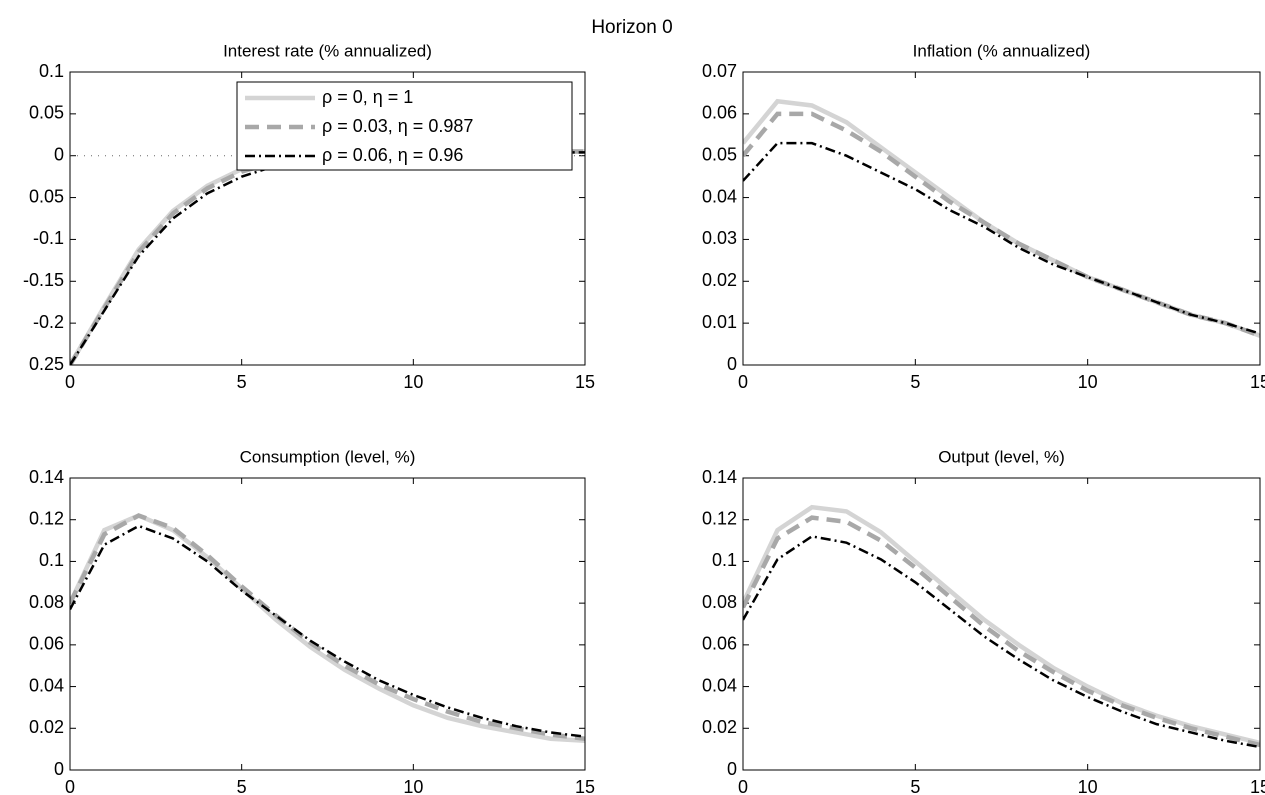 This screenshot has width=1265, height=795. What do you see at coordinates (719, 322) in the screenshot?
I see `y-tick-label: 0.01` at bounding box center [719, 322].